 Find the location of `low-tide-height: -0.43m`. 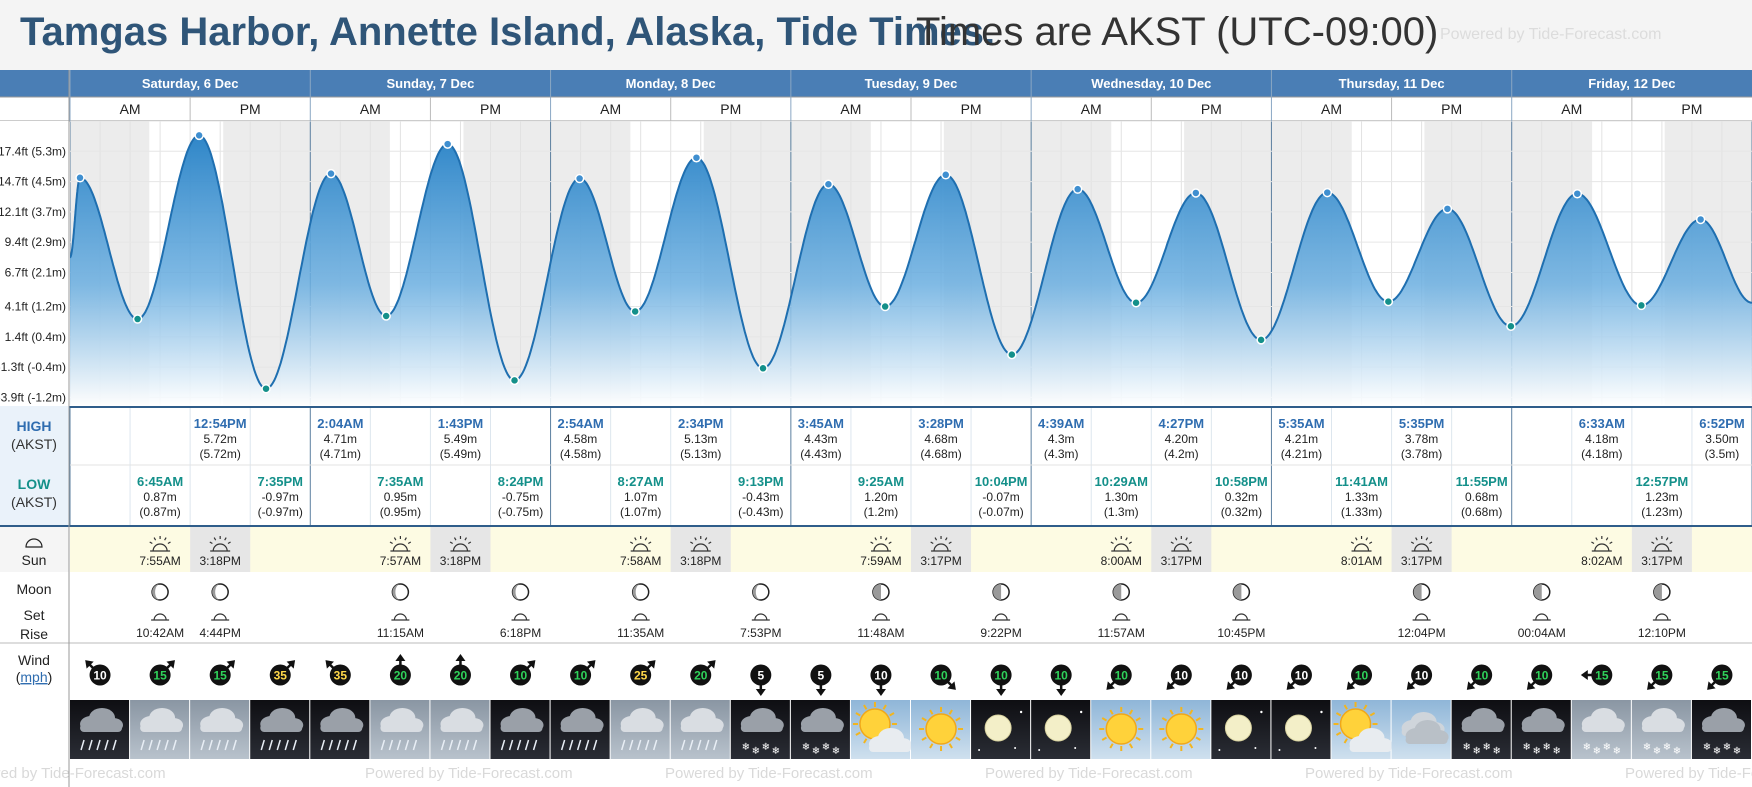

low-tide-height: -0.43m is located at coordinates (760, 497).